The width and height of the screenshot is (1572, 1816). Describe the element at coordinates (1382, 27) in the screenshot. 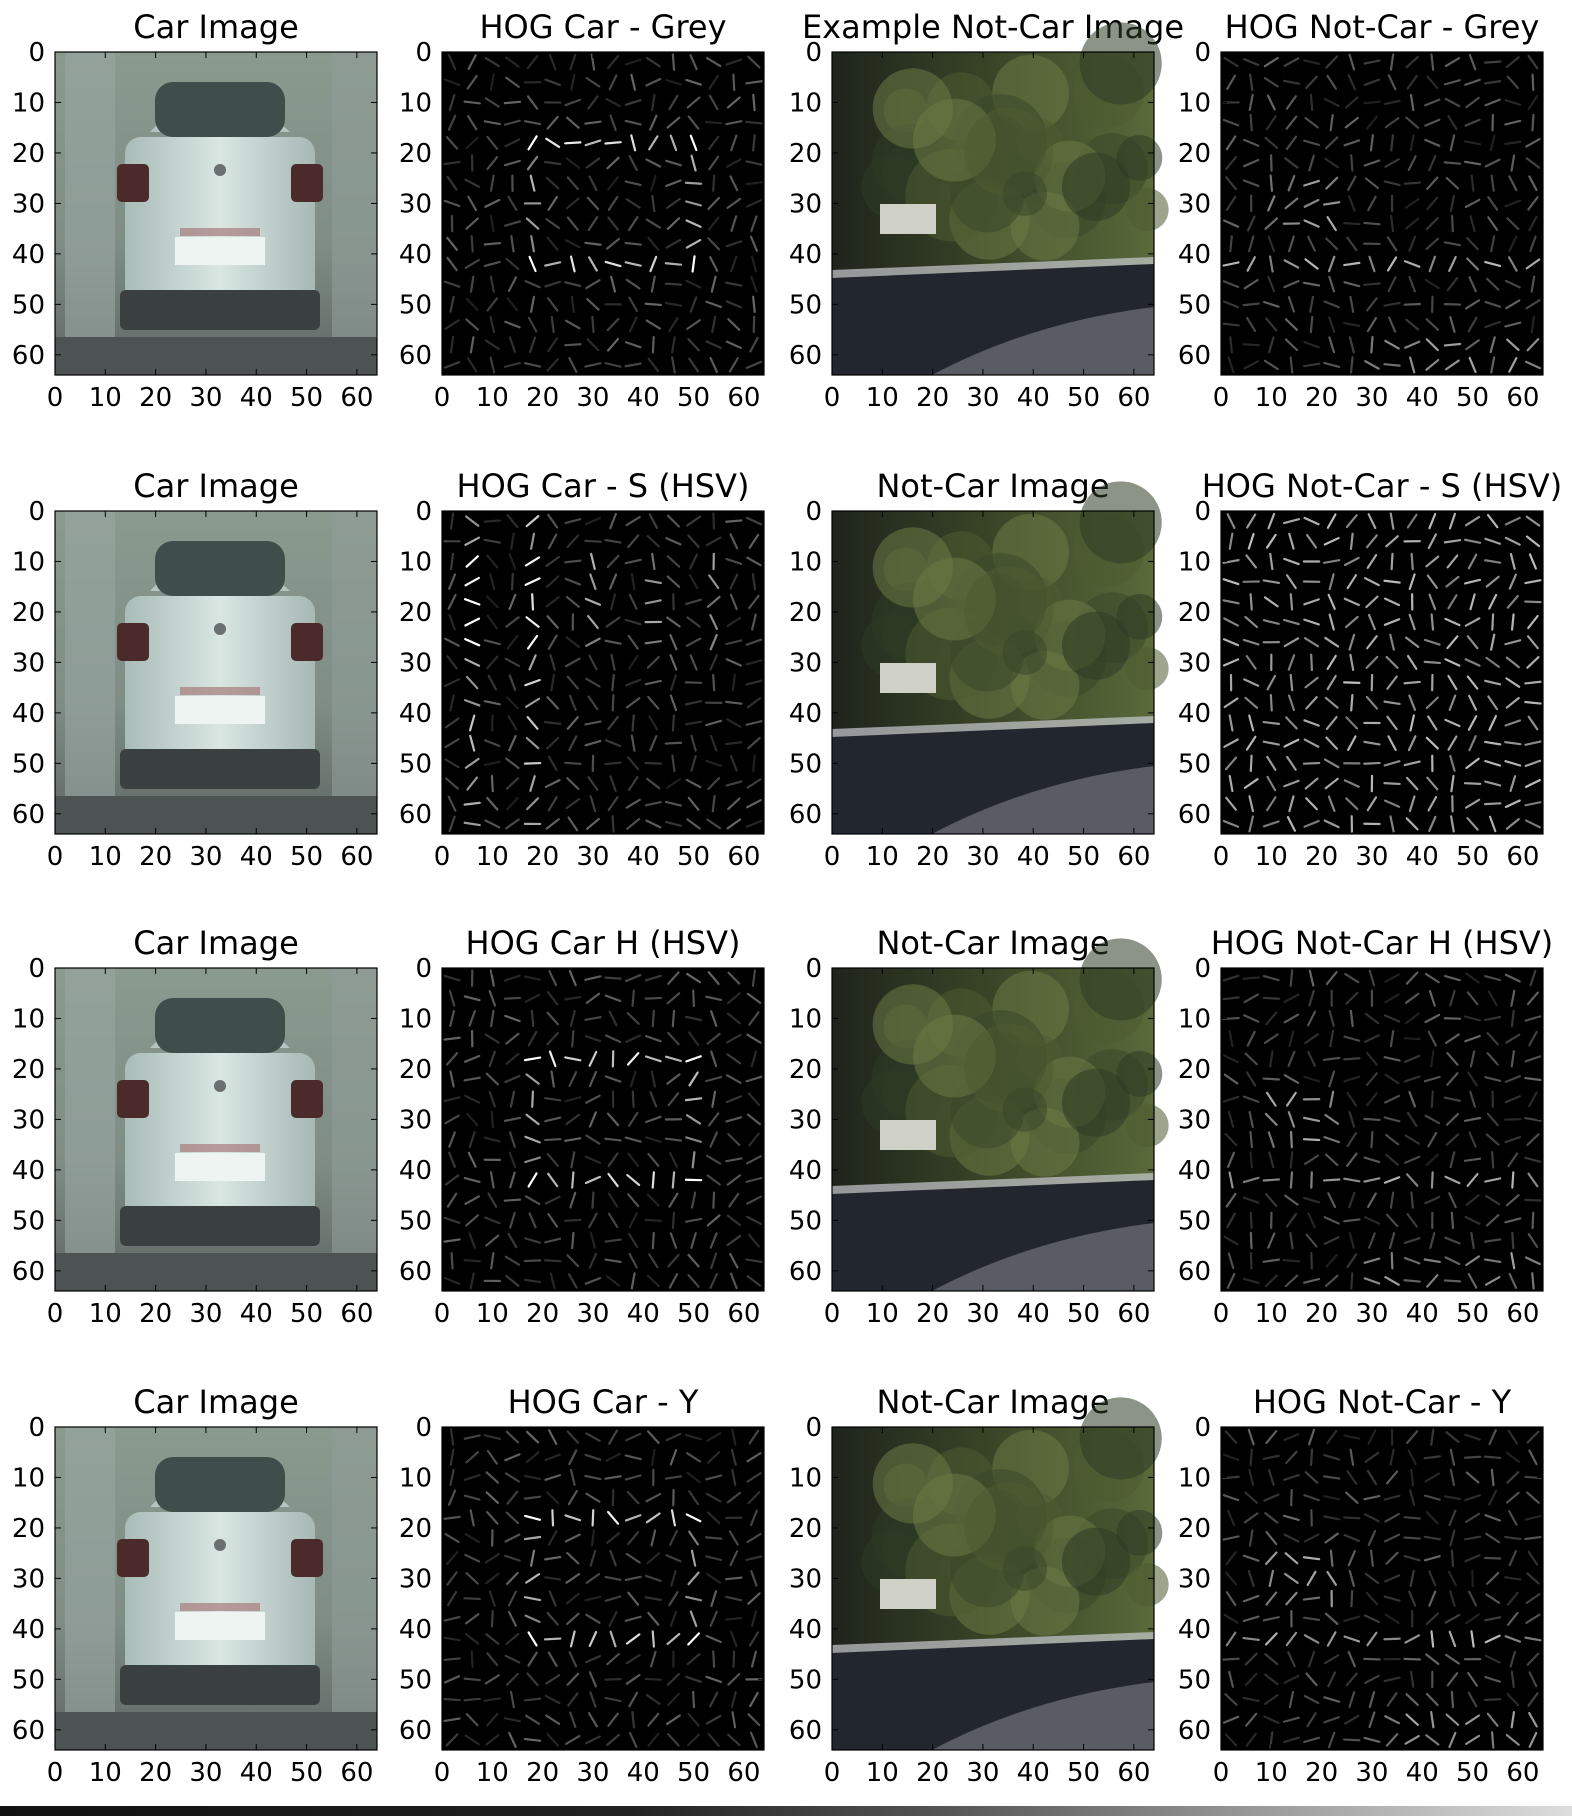

I see `subplot-title: HOG Not-Car - Grey` at that location.